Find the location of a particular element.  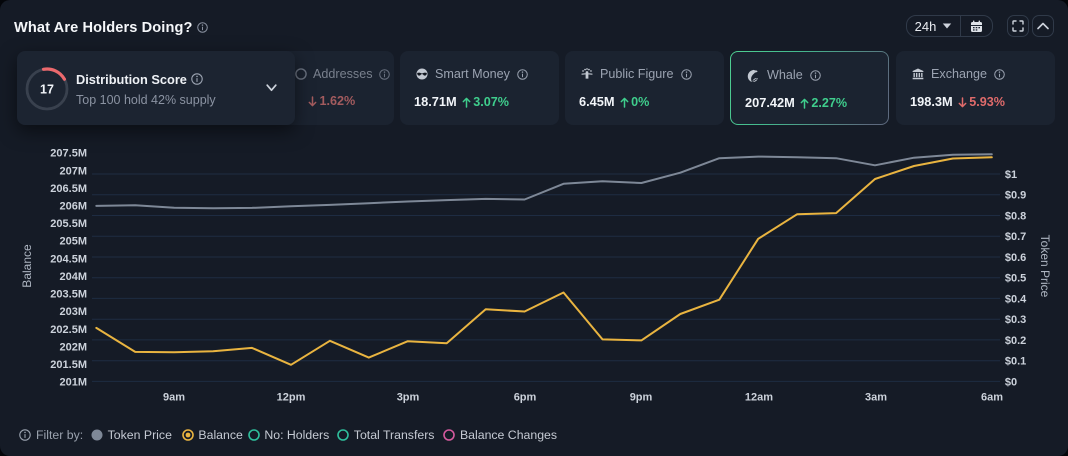

svg-text: 6am is located at coordinates (992, 398).